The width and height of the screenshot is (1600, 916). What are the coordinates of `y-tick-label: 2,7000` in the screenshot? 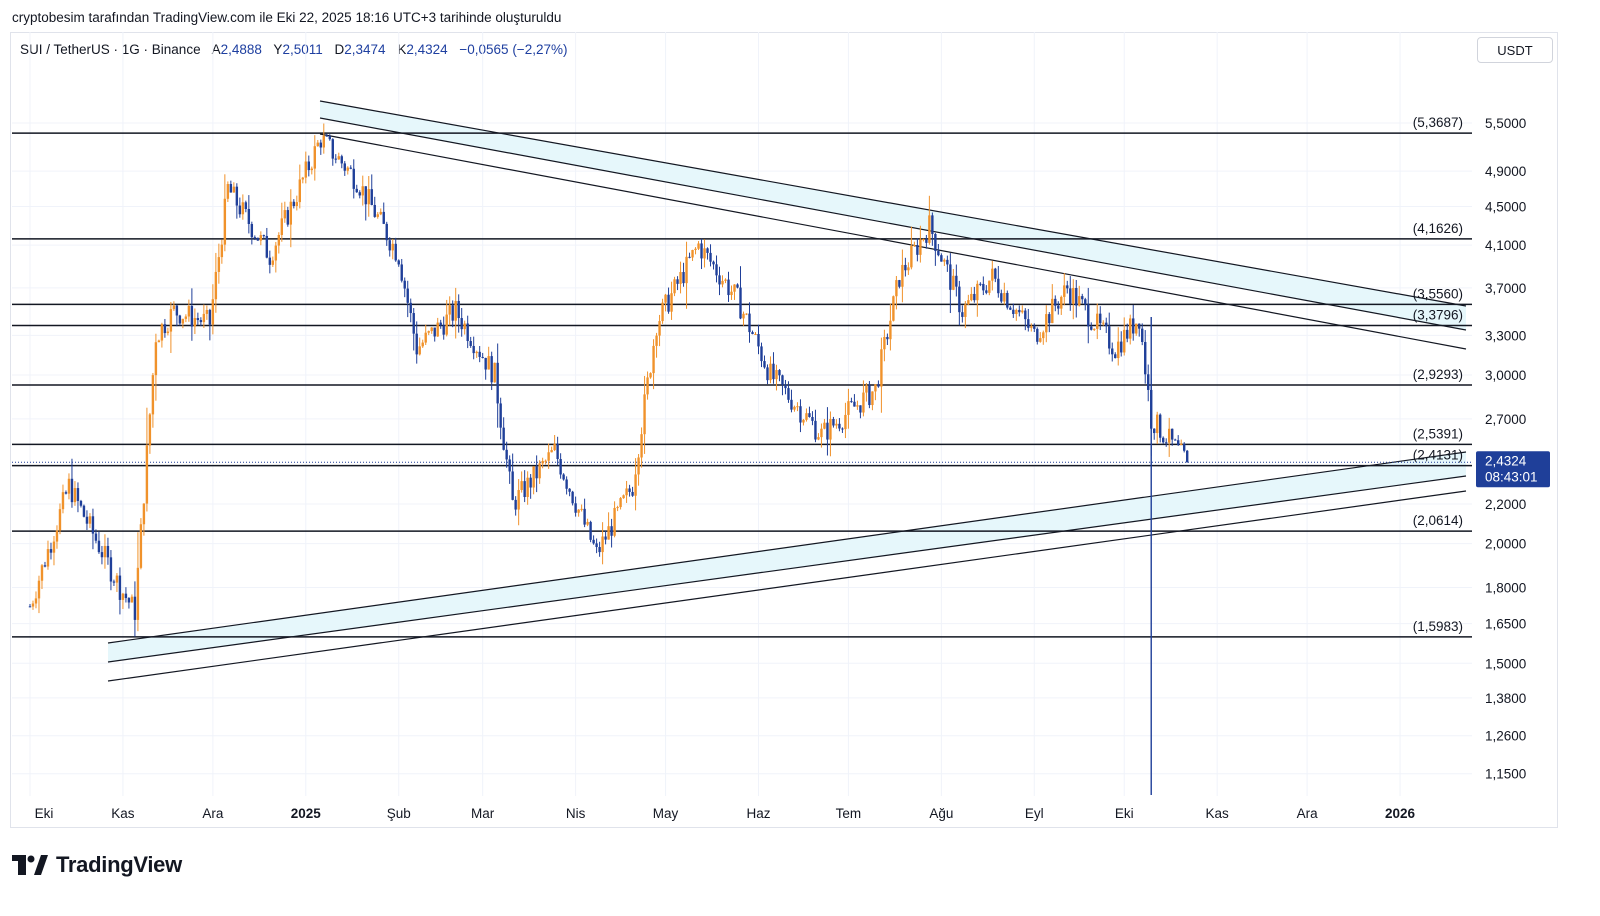 It's located at (1505, 419).